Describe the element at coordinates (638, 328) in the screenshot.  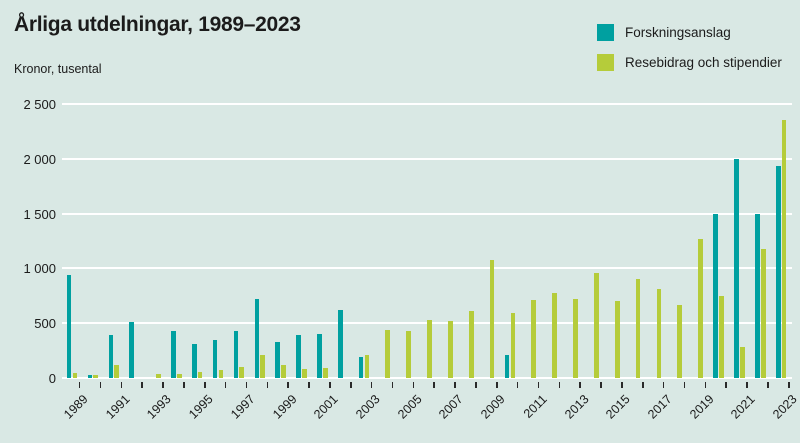
I see `bar-resebidrag-2016` at that location.